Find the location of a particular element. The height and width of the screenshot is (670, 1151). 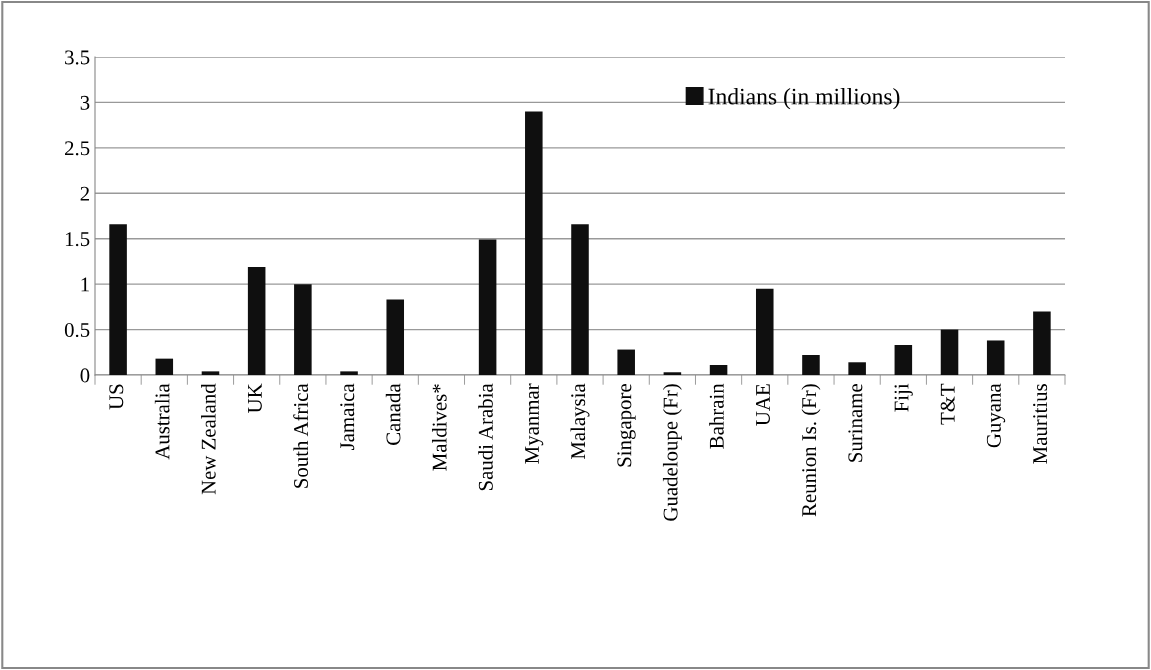

x-tick-label: Fiji is located at coordinates (903, 397).